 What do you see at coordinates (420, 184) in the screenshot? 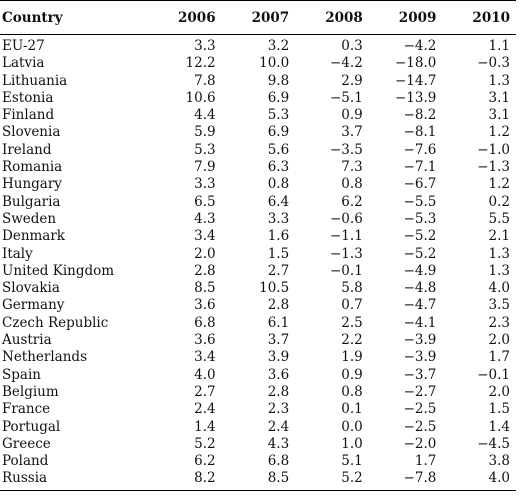
I see `value-cell: −6.7` at bounding box center [420, 184].